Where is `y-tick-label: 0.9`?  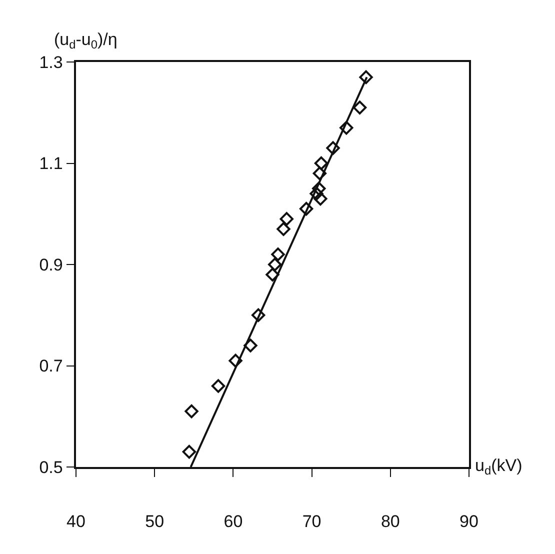 y-tick-label: 0.9 is located at coordinates (51, 264).